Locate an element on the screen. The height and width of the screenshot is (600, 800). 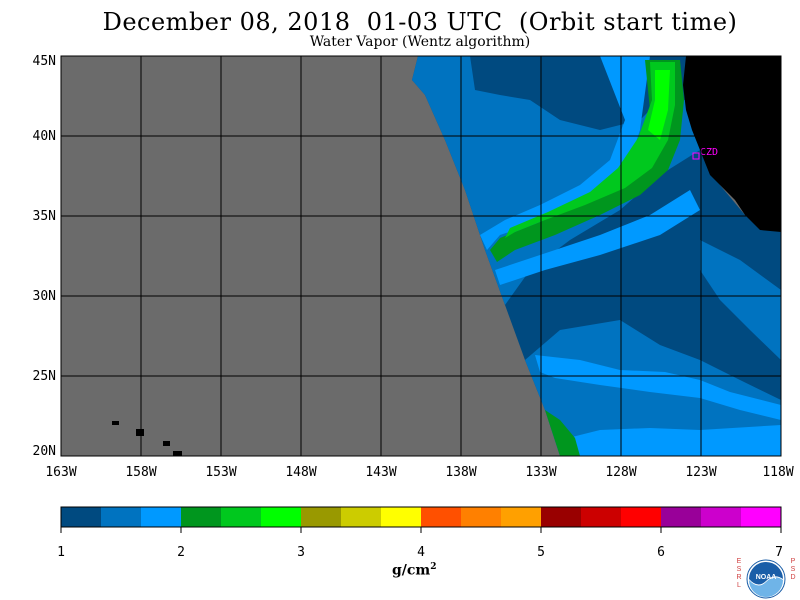
swath-moisture-plume-peak is located at coordinates (659, 105).